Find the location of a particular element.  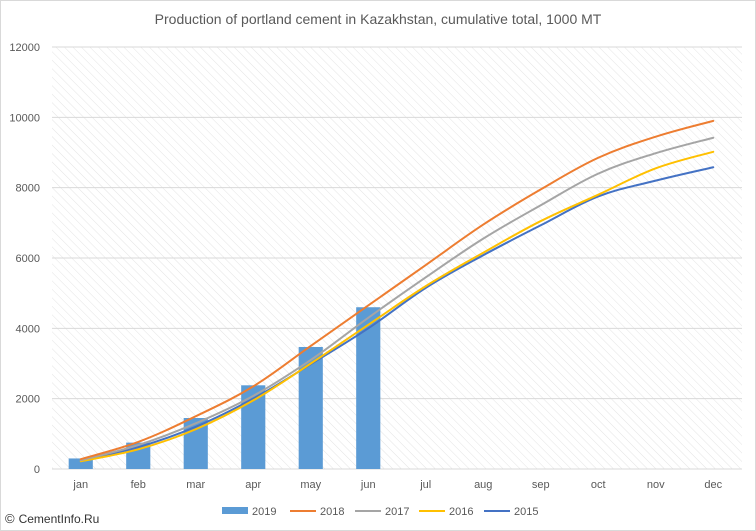

watermark: © CementInfo.Ru is located at coordinates (52, 518).